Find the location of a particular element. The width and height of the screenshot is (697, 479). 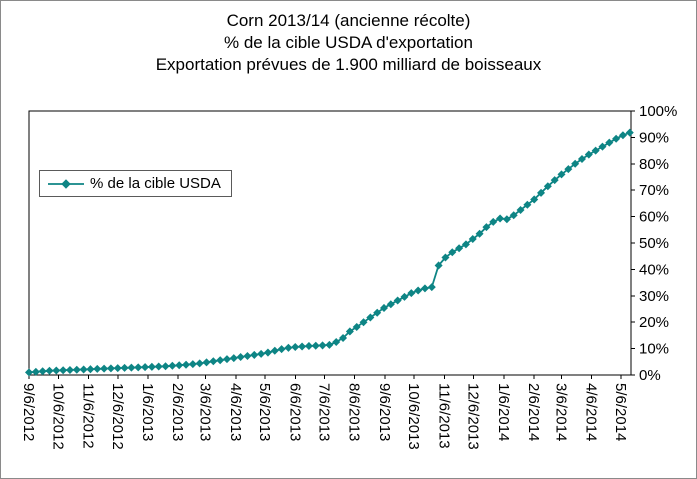

svg-text: 9/6/2013 is located at coordinates (384, 412).